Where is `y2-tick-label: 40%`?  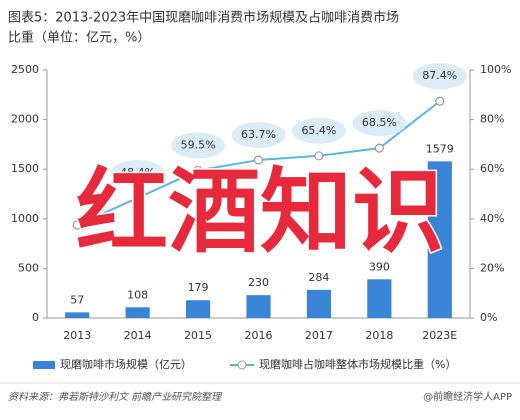
y2-tick-label: 40% is located at coordinates (492, 218).